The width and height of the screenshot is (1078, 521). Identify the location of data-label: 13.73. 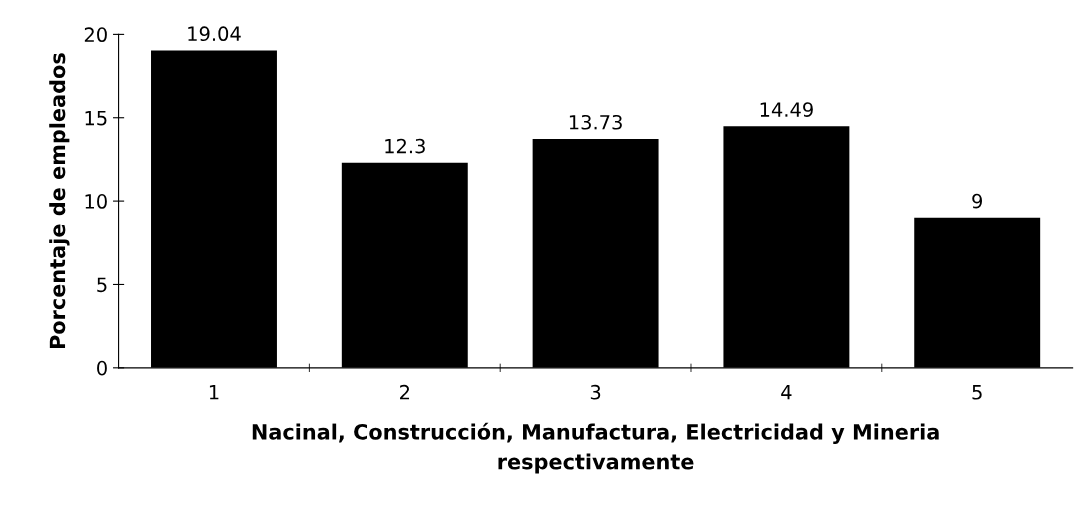
(595, 122).